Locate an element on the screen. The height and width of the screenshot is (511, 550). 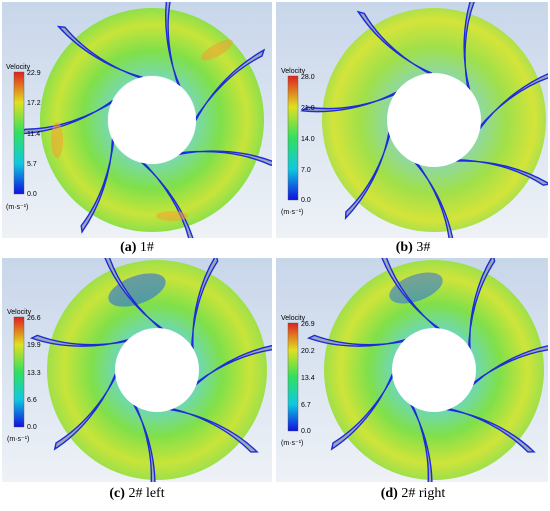
legend-tick-c-4: 0.0 is located at coordinates (32, 427).